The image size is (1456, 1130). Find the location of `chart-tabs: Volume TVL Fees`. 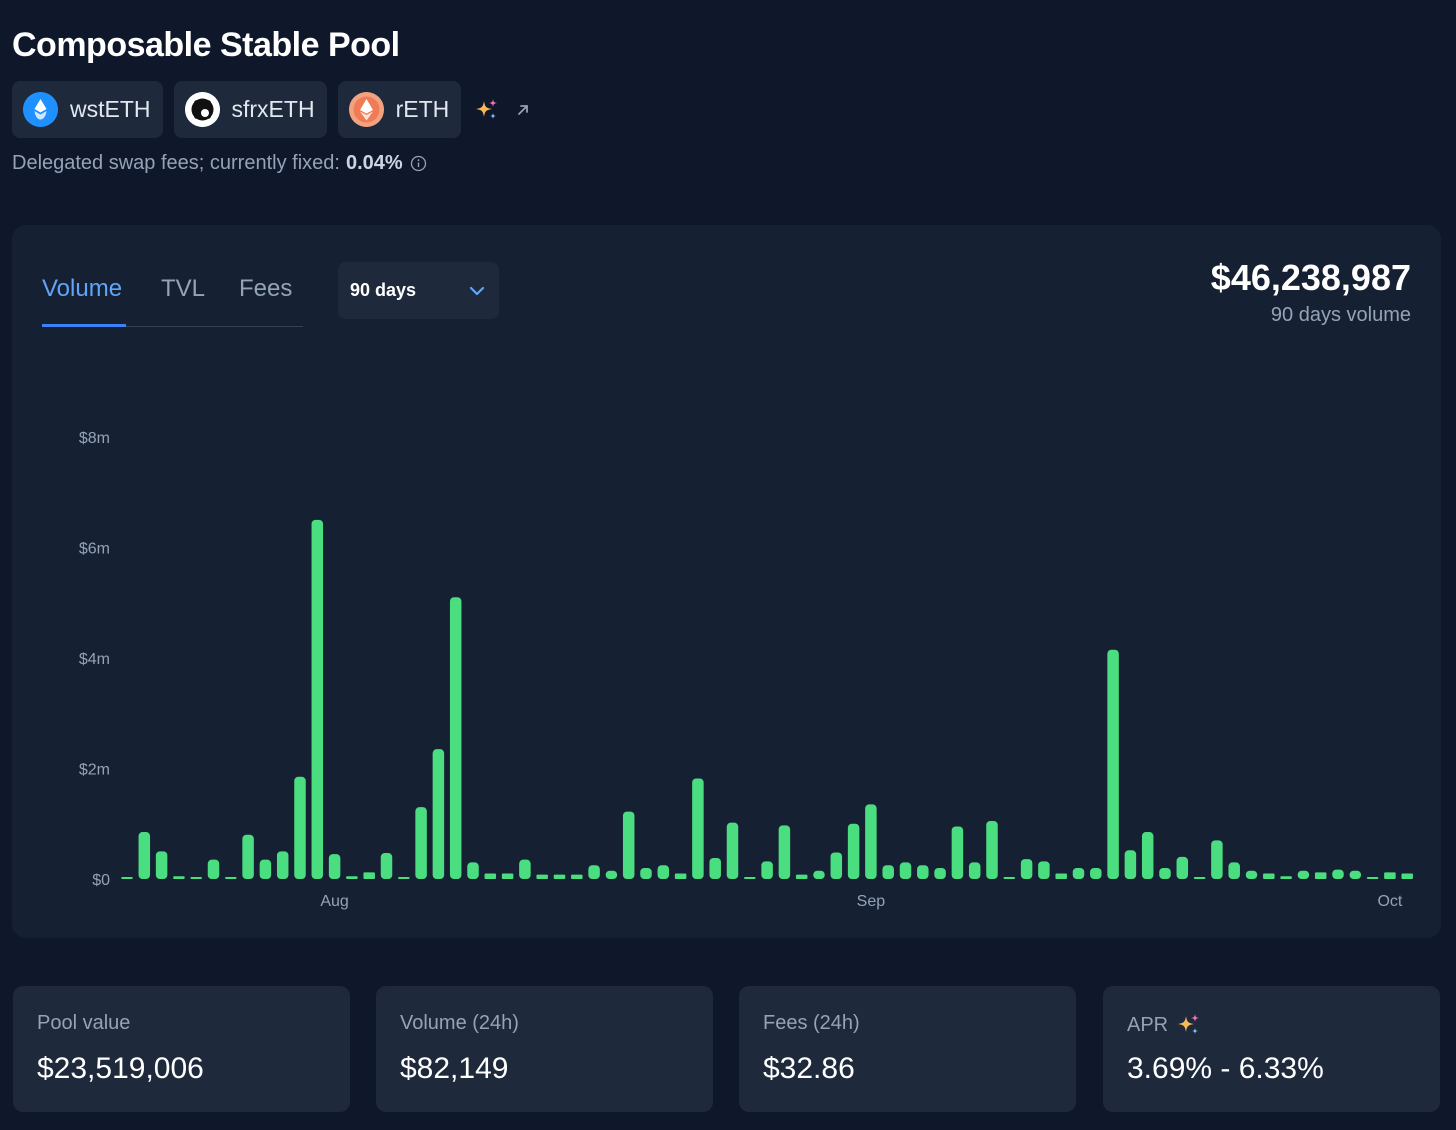

chart-tabs: Volume TVL Fees is located at coordinates (172, 296).